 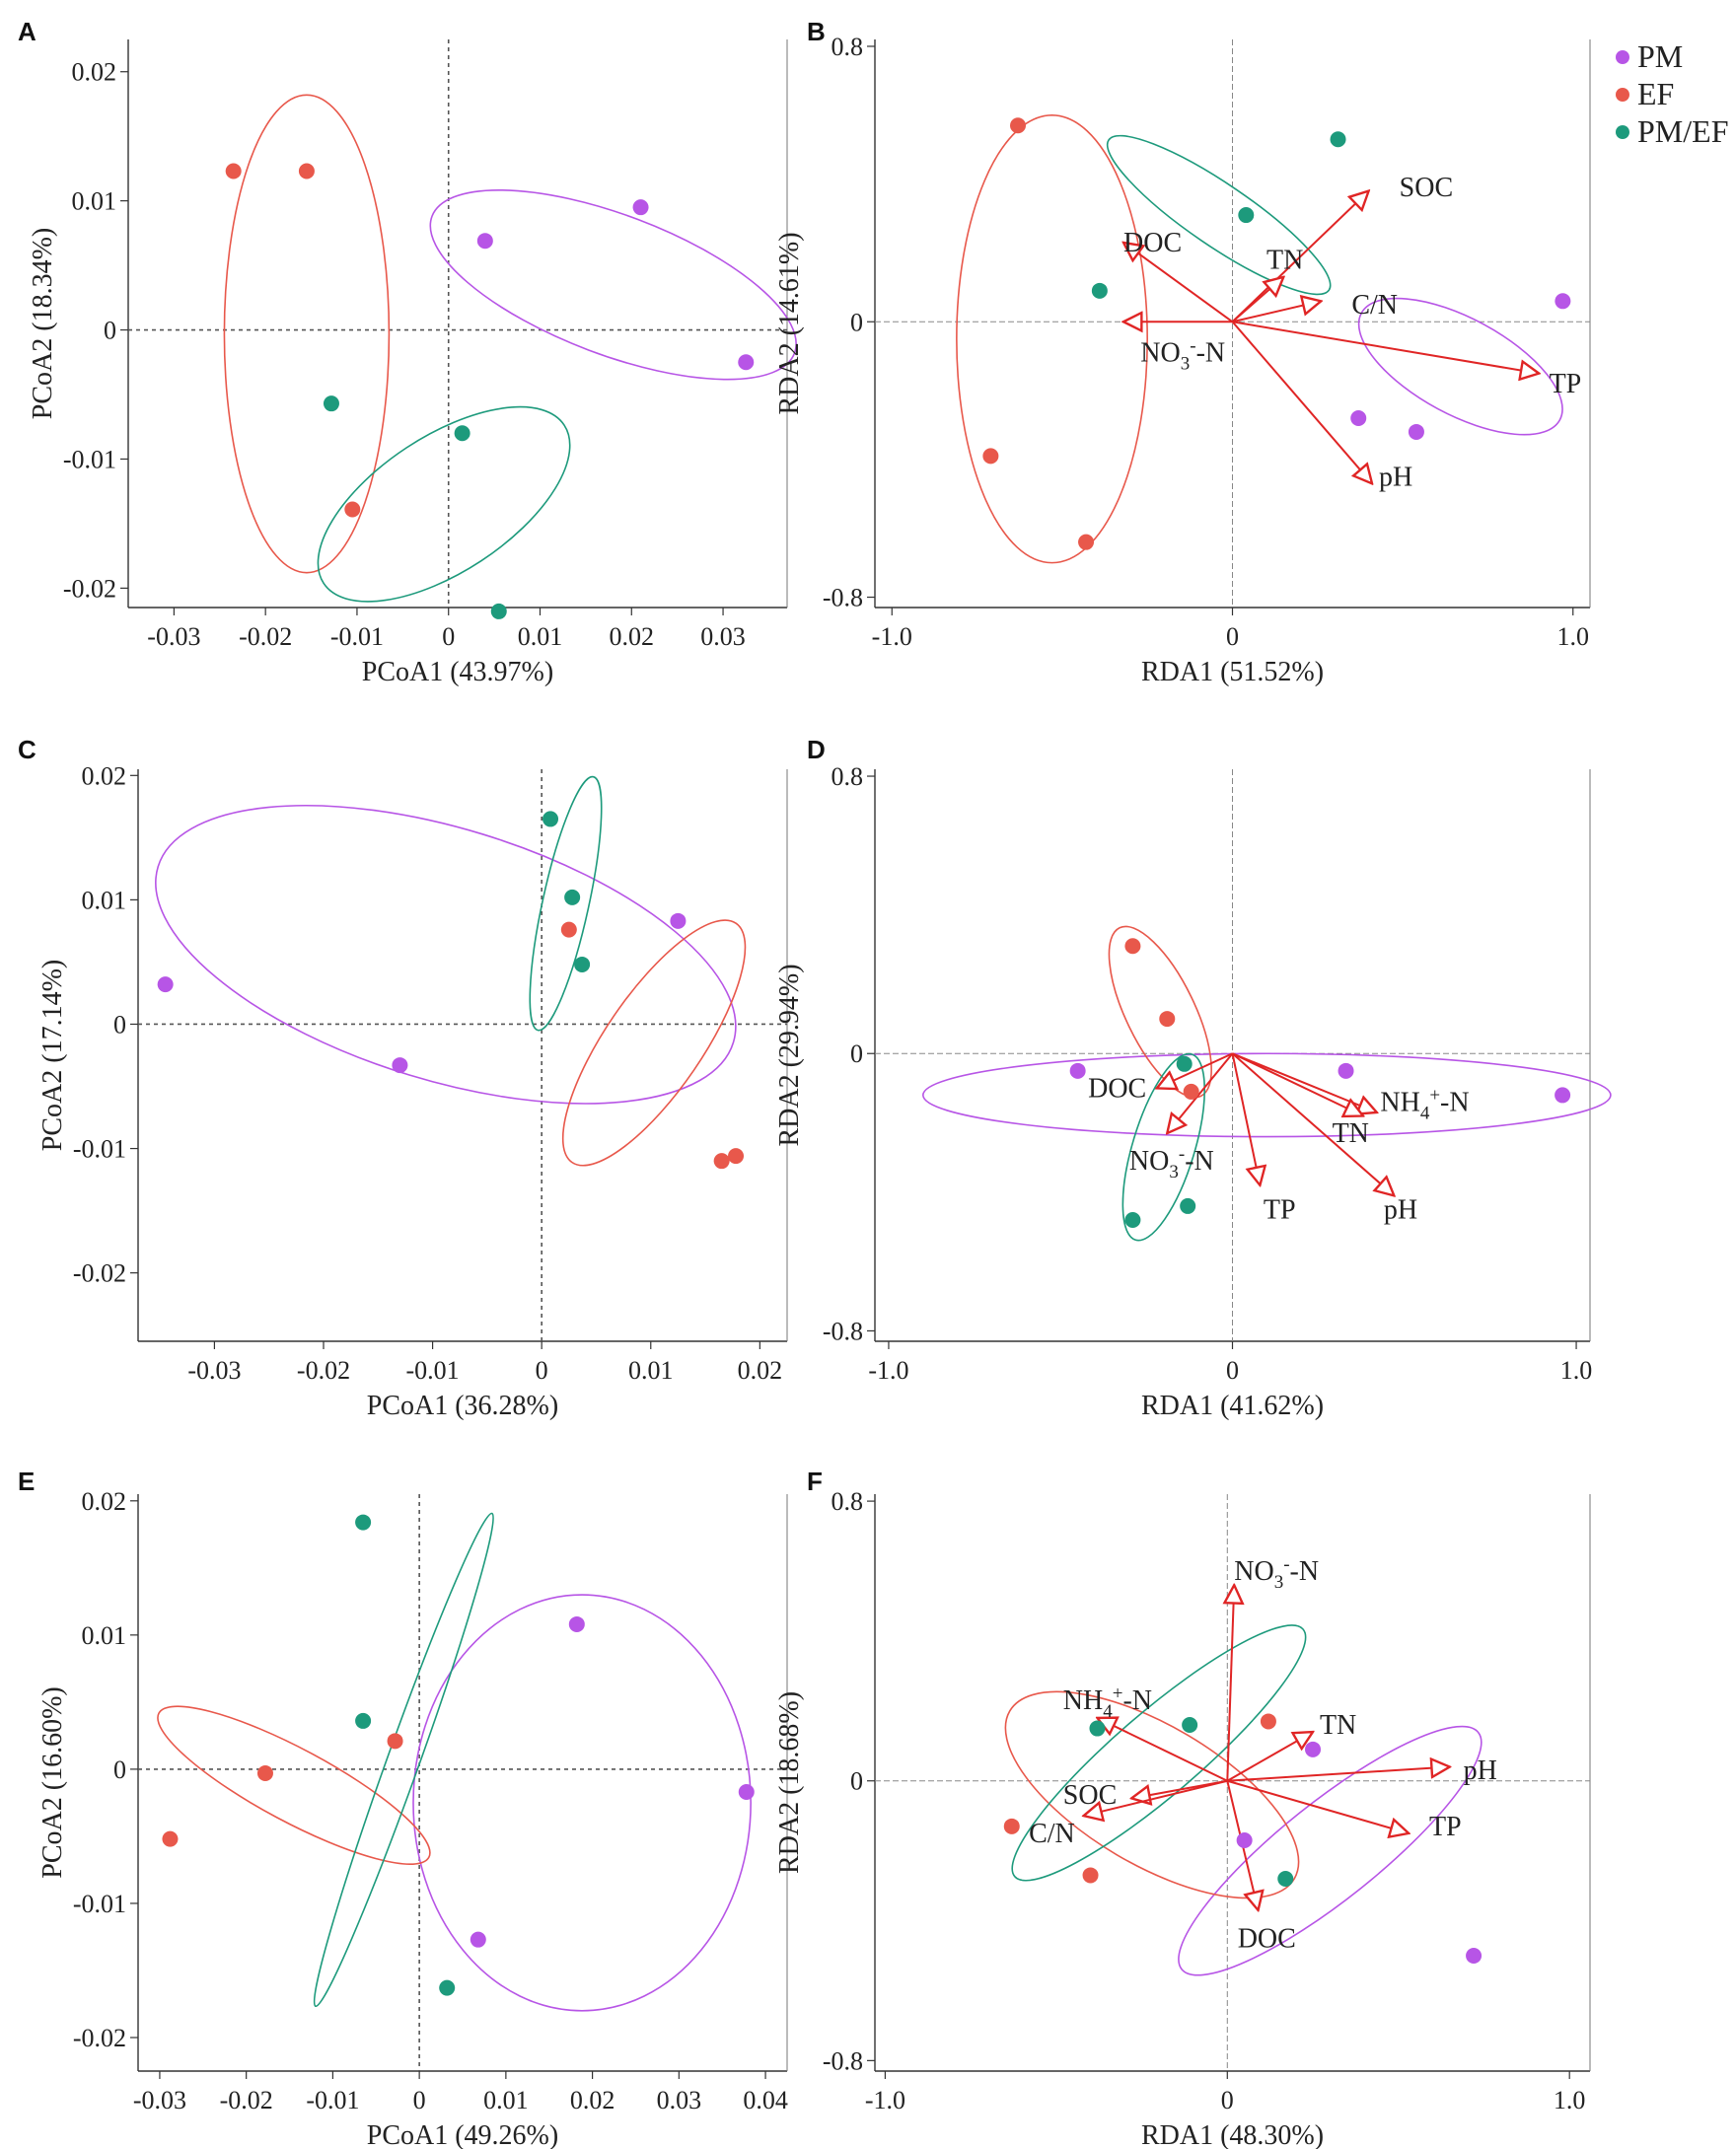 What do you see at coordinates (592, 2100) in the screenshot?
I see `x-tick-label: 0.02` at bounding box center [592, 2100].